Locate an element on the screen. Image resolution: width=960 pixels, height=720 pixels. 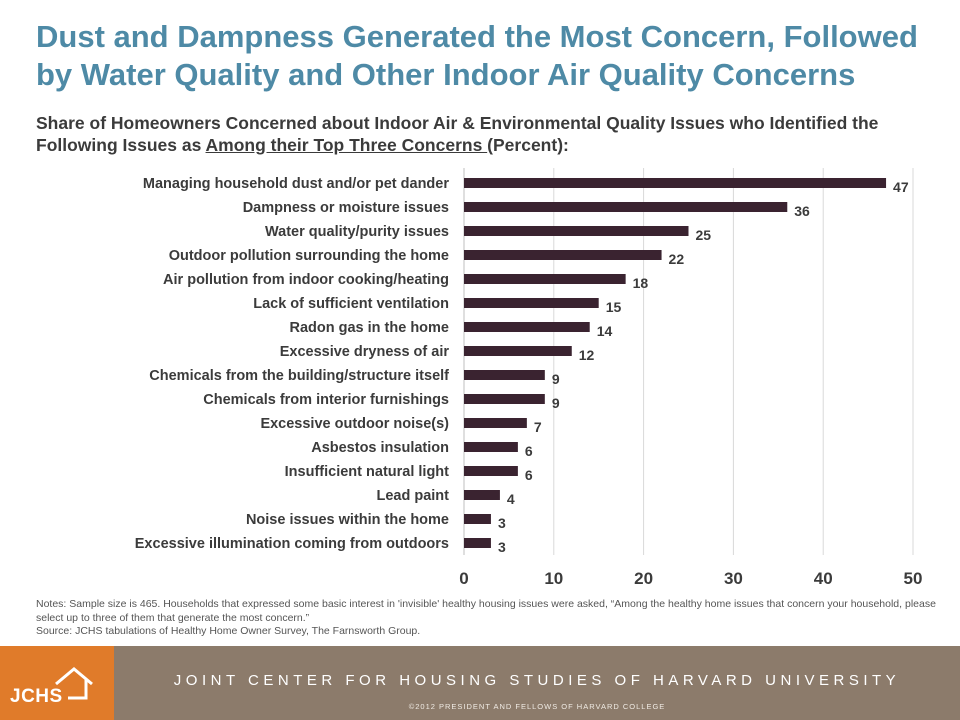
data-label: 22 is located at coordinates (677, 259).